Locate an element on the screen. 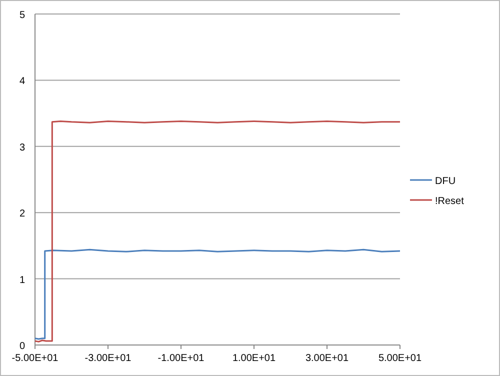 The image size is (500, 376). y-tick-label: 2 is located at coordinates (22, 214).